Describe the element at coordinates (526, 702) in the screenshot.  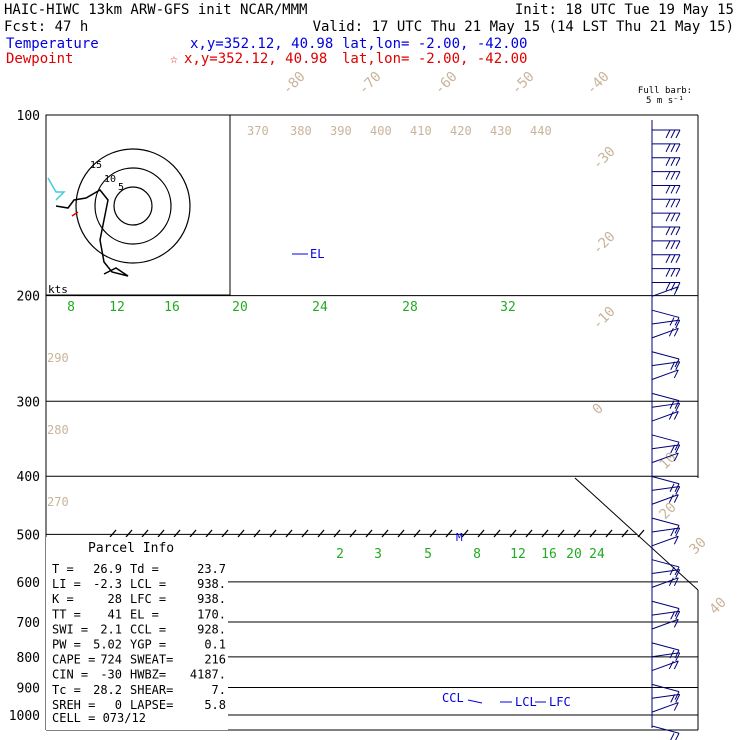
I see `lcl-label: LCL` at that location.